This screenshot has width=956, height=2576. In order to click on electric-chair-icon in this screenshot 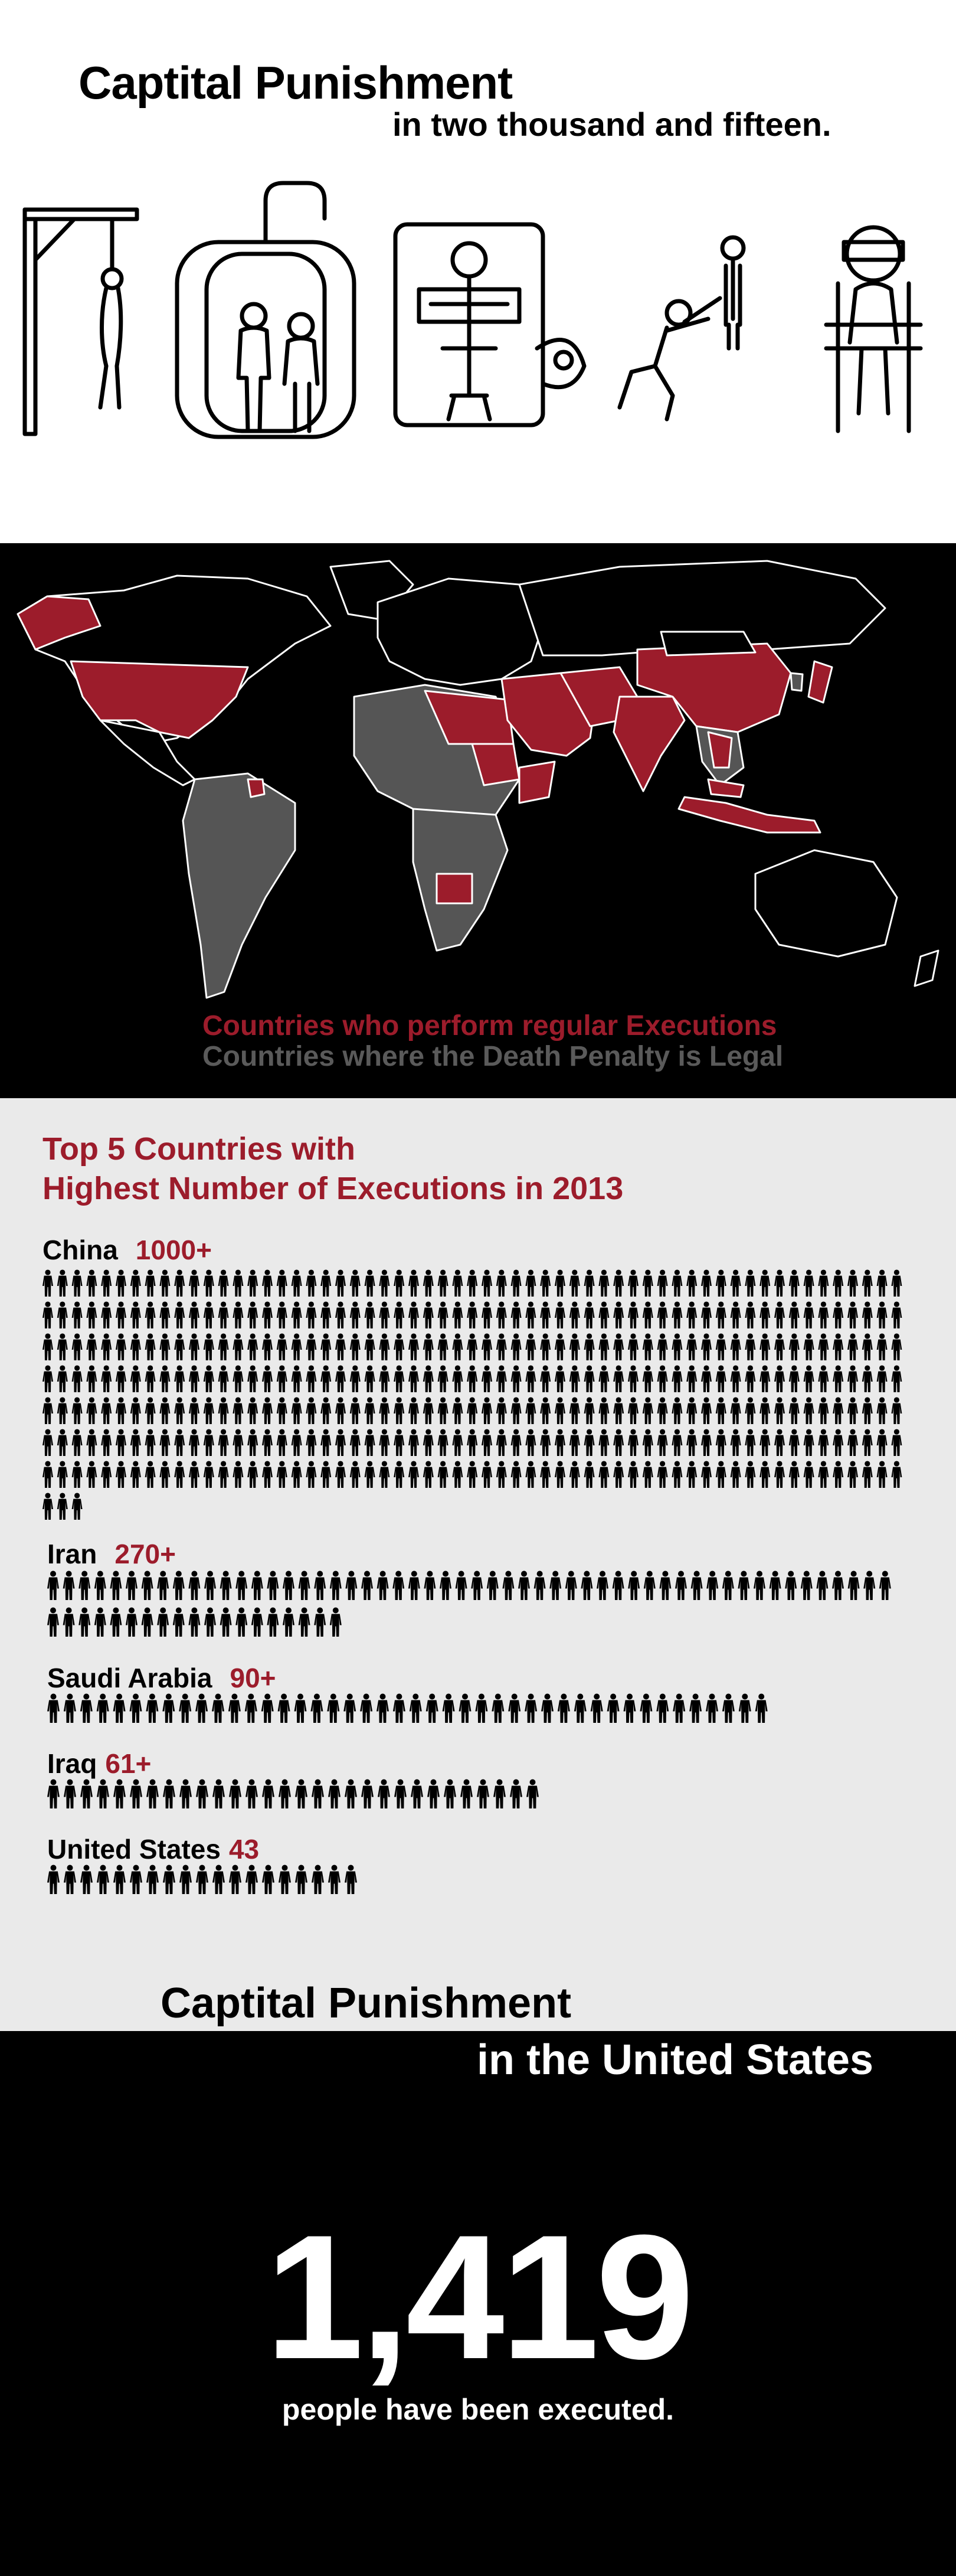, I will do `click(873, 329)`.